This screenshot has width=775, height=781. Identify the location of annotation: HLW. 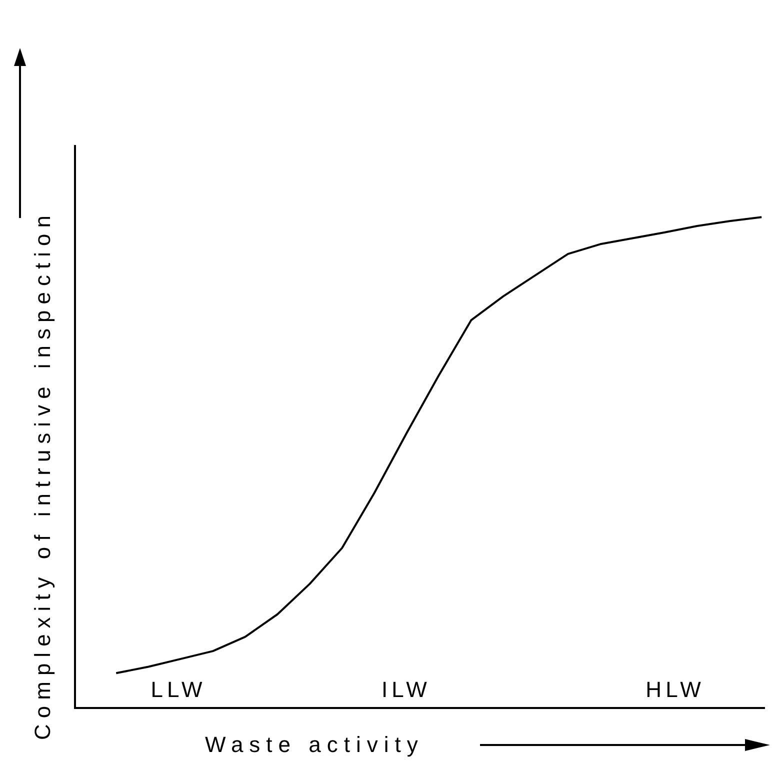
(675, 689).